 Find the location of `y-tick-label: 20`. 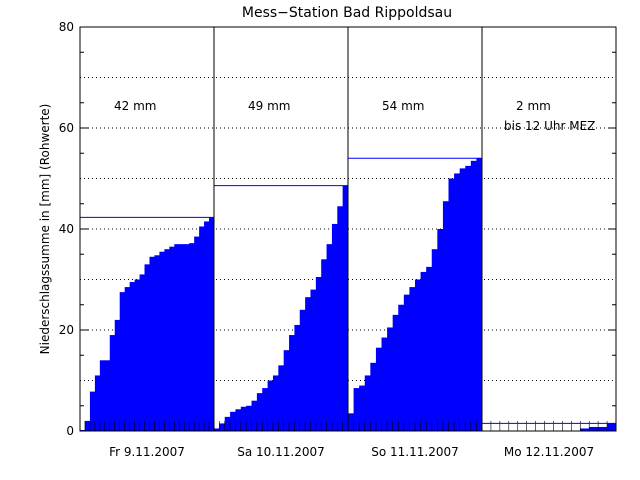

y-tick-label: 20 is located at coordinates (66, 330).